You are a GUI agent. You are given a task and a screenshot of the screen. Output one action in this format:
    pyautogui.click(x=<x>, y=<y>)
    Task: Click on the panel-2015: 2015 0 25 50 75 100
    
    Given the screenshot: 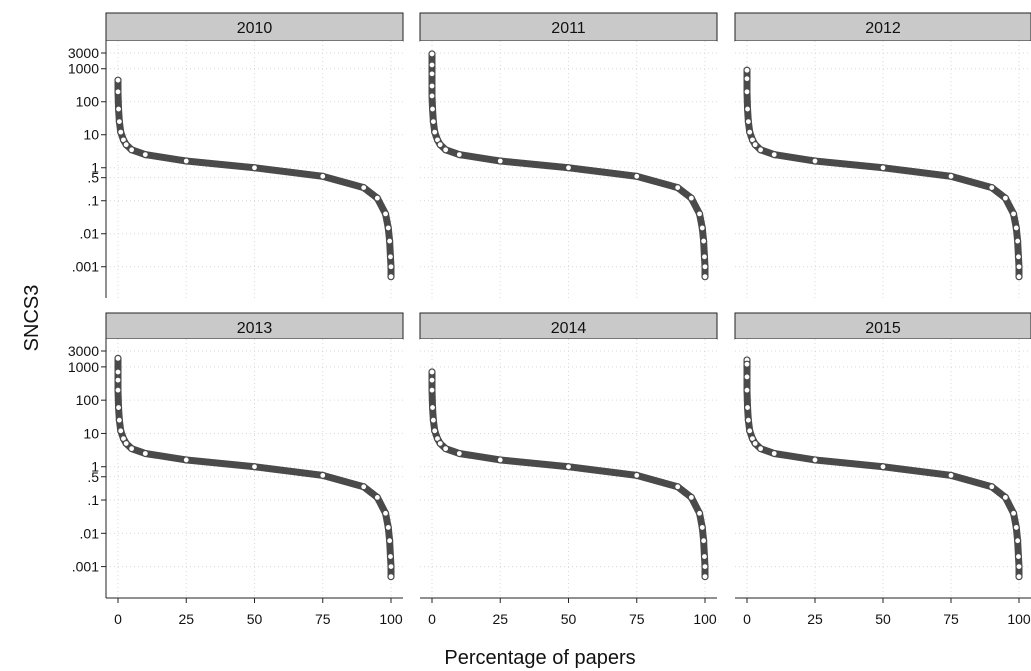 What is the action you would take?
    pyautogui.click(x=882, y=469)
    